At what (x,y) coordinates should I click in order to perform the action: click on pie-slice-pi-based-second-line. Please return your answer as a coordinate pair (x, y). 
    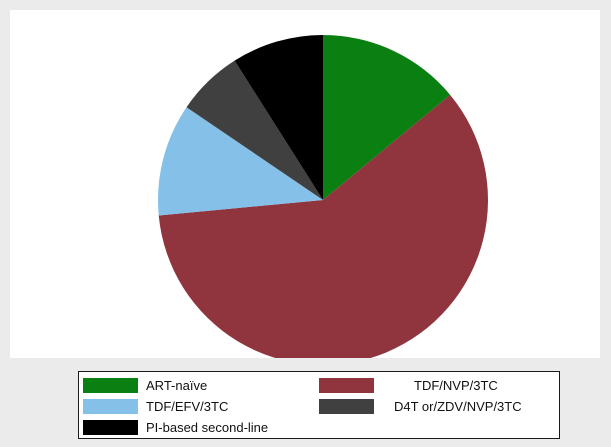
    Looking at the image, I should click on (278, 117).